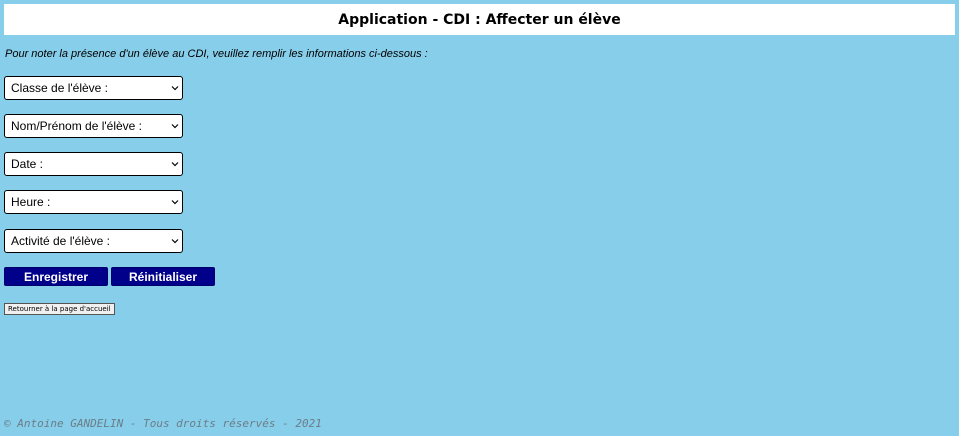 Image resolution: width=959 pixels, height=436 pixels. Describe the element at coordinates (93, 164) in the screenshot. I see `date-select: Date :` at that location.